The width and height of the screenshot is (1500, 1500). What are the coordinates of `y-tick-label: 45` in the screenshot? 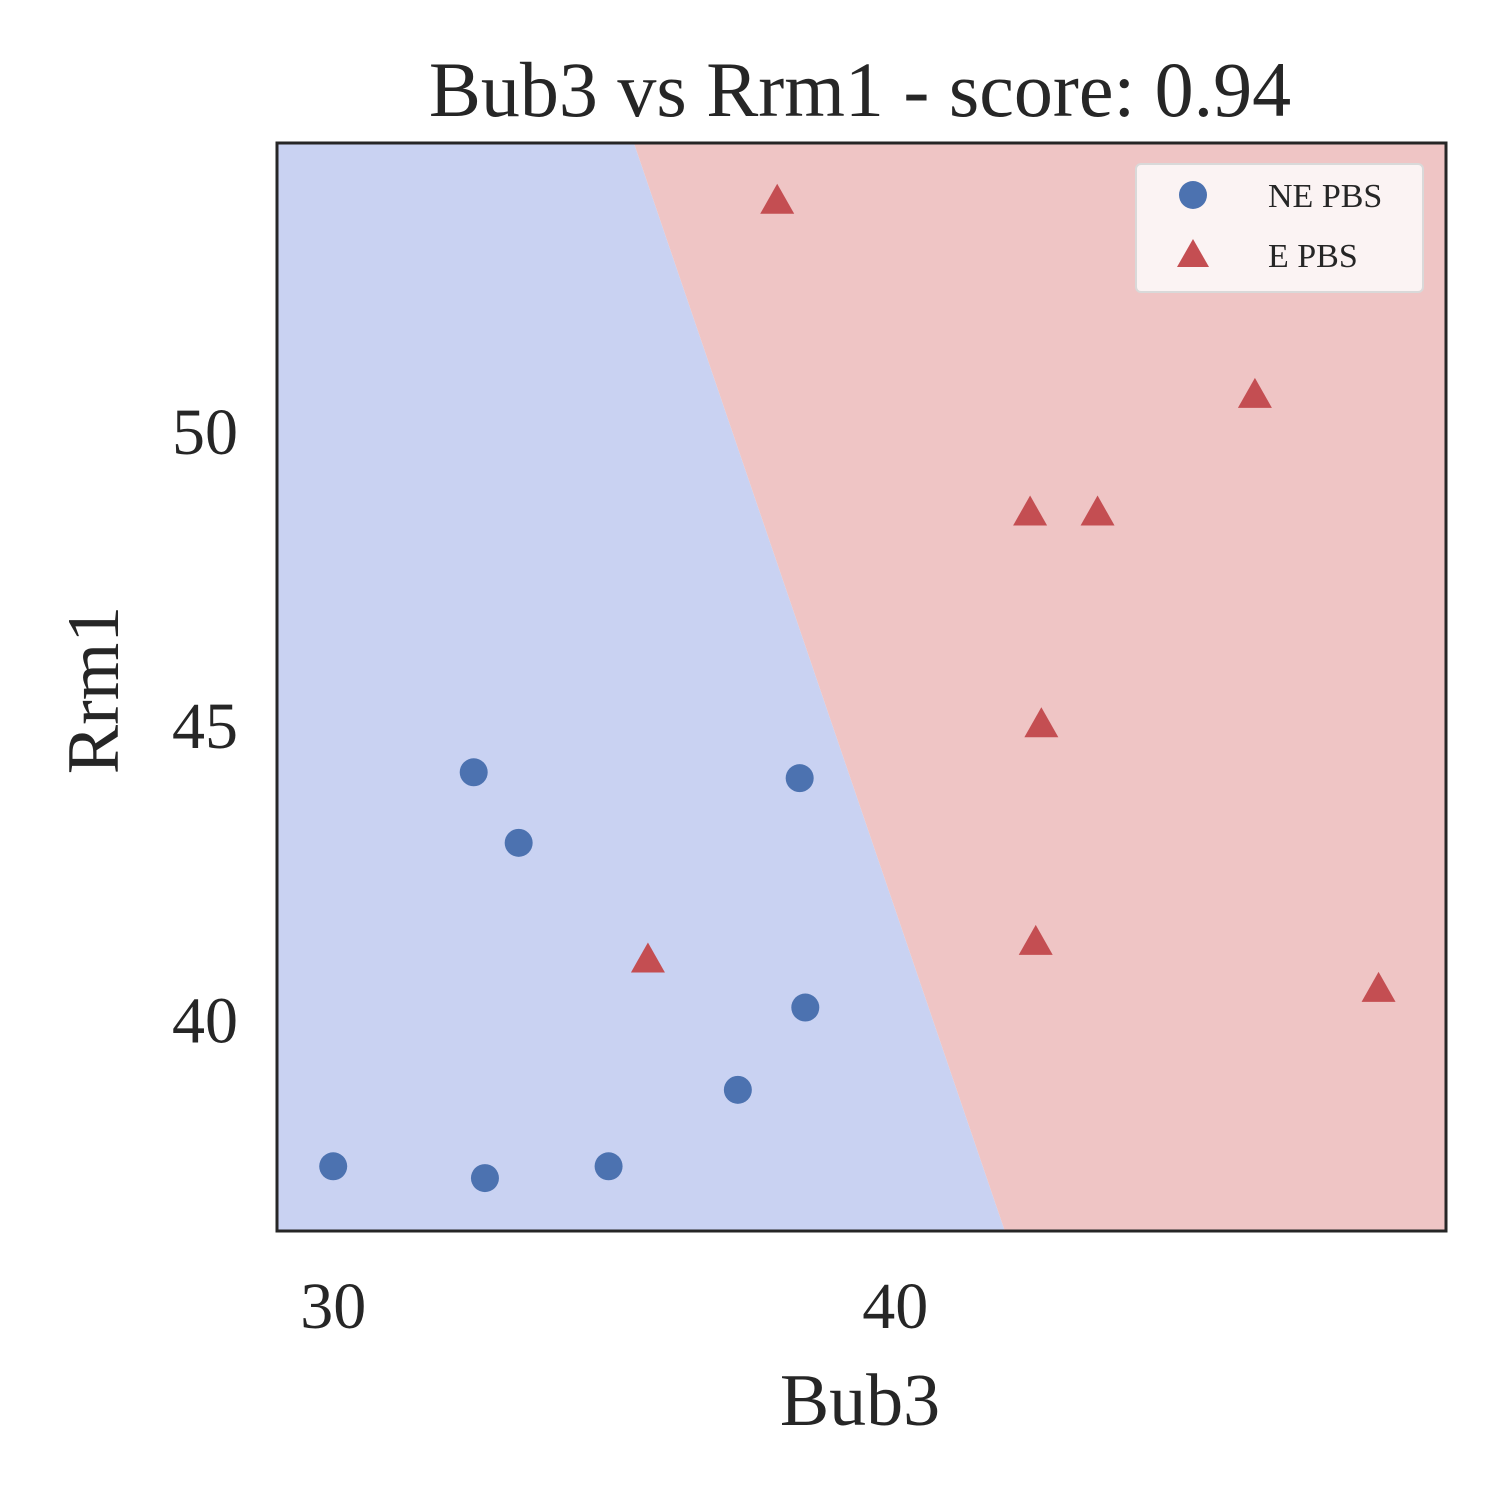 It's located at (205, 726).